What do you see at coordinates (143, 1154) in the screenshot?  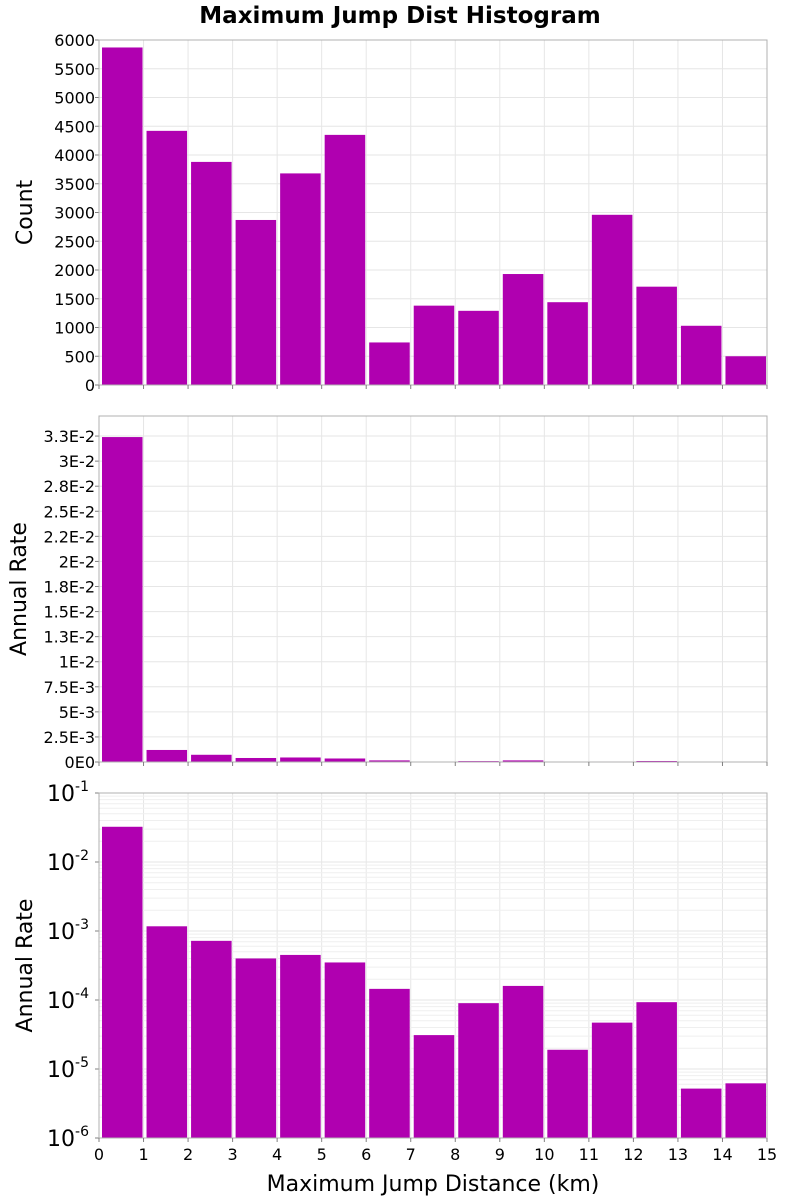 I see `x-tick-label: 1` at bounding box center [143, 1154].